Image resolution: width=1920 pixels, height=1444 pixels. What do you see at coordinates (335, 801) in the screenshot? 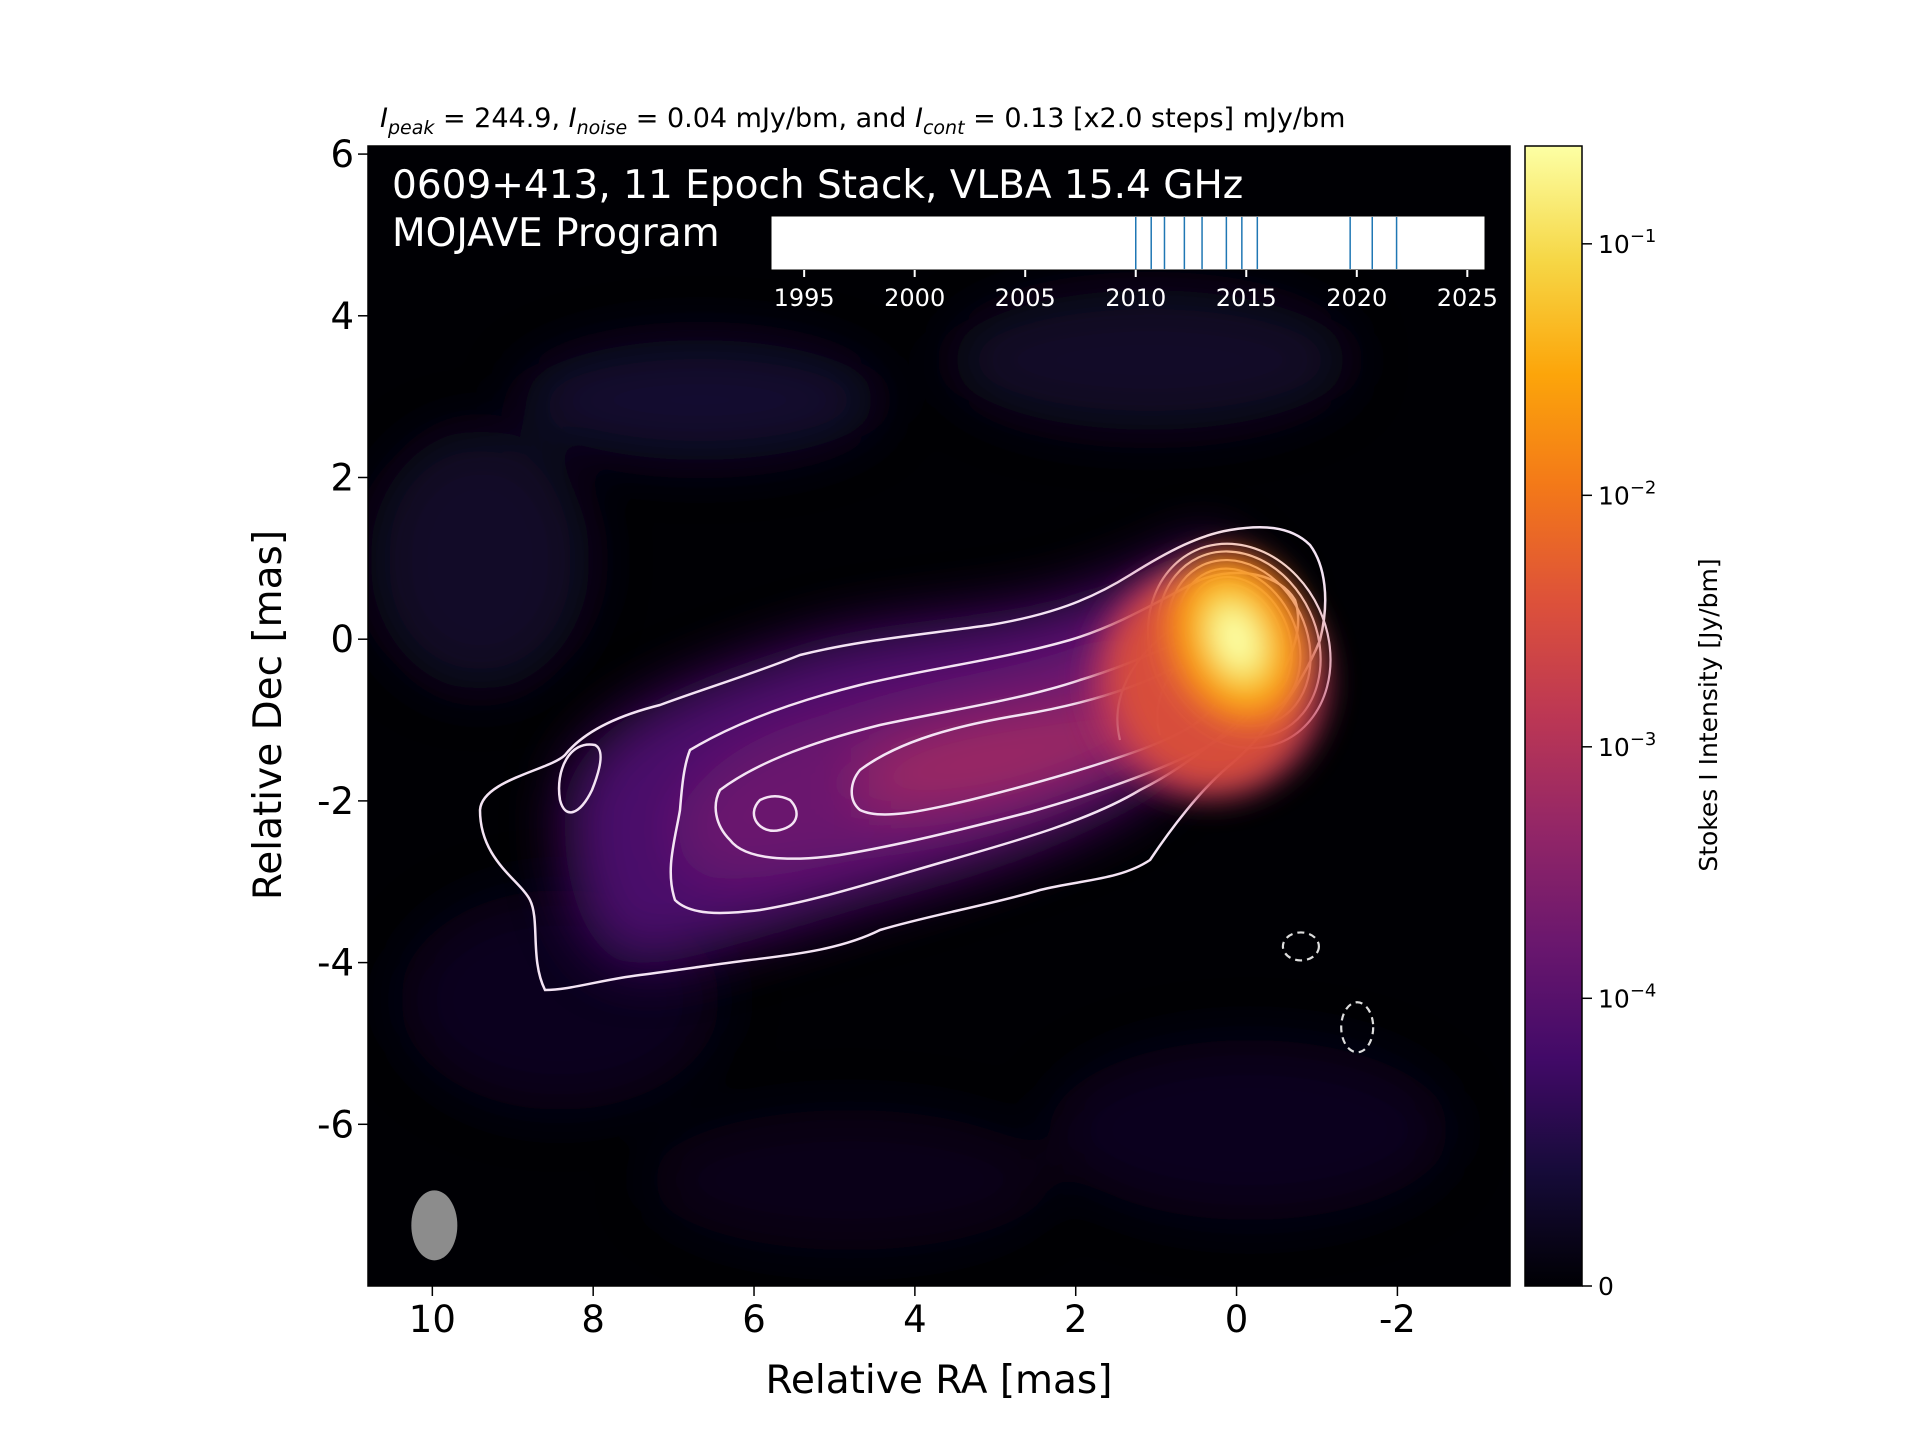
I see `y-tick-label: -2` at bounding box center [335, 801].